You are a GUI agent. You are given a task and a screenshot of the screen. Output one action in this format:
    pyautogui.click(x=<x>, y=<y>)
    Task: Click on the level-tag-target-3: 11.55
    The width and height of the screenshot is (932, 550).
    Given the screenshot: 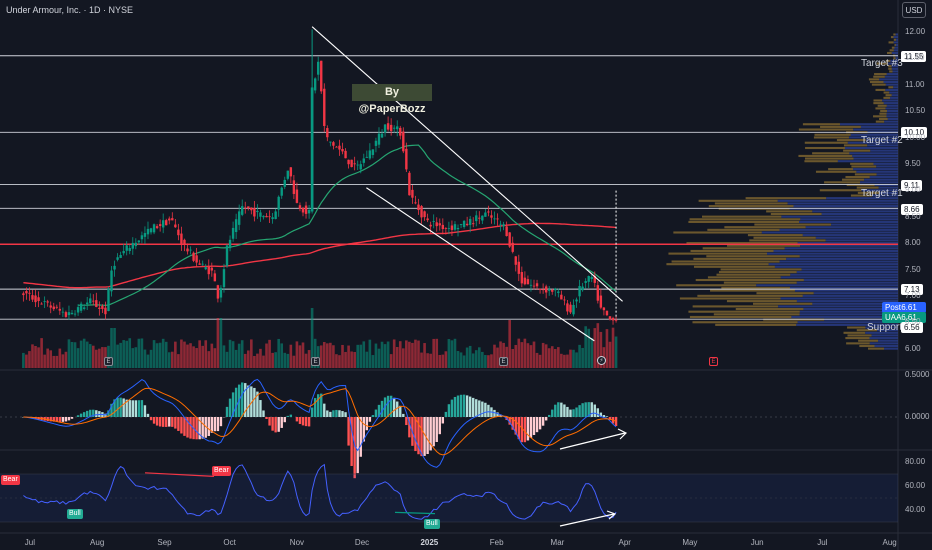 What is the action you would take?
    pyautogui.click(x=914, y=56)
    